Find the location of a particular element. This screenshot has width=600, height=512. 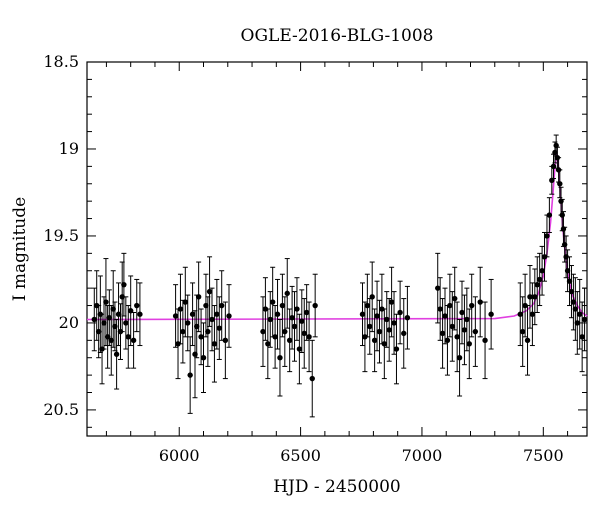

y-tick-label: 19 is located at coordinates (69, 148).